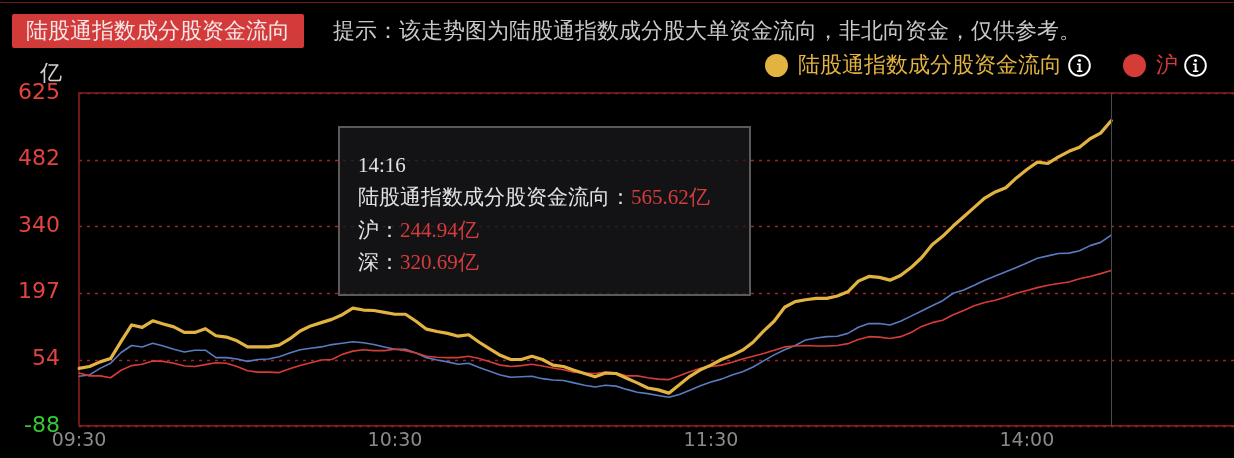 The height and width of the screenshot is (458, 1234). I want to click on annotation: 14:16, so click(382, 165).